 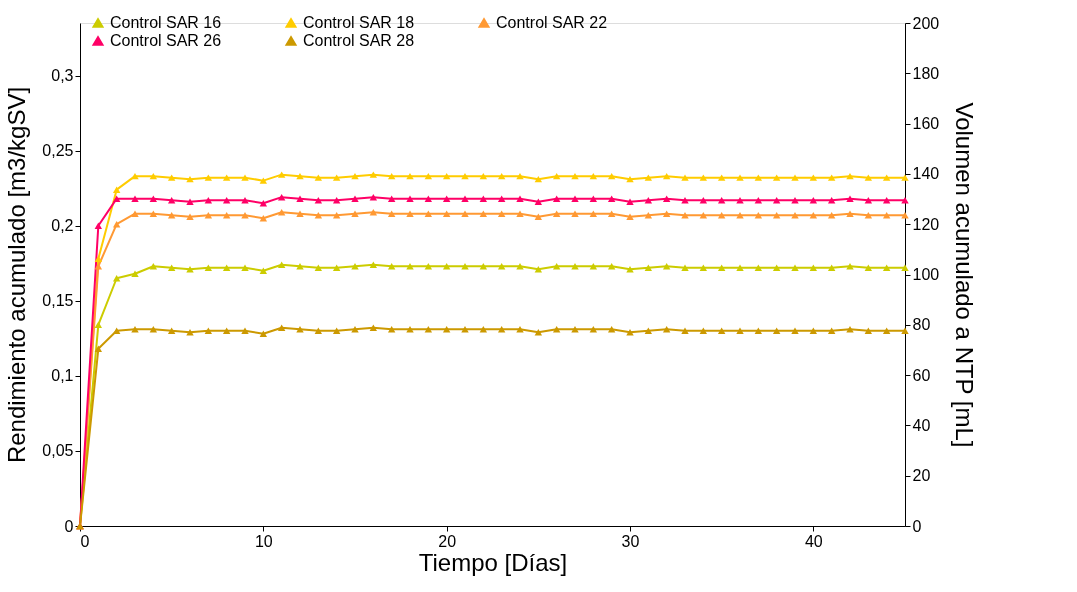 I want to click on y2-axis-title: Volumen acumulado a NTP [mL], so click(x=965, y=275).